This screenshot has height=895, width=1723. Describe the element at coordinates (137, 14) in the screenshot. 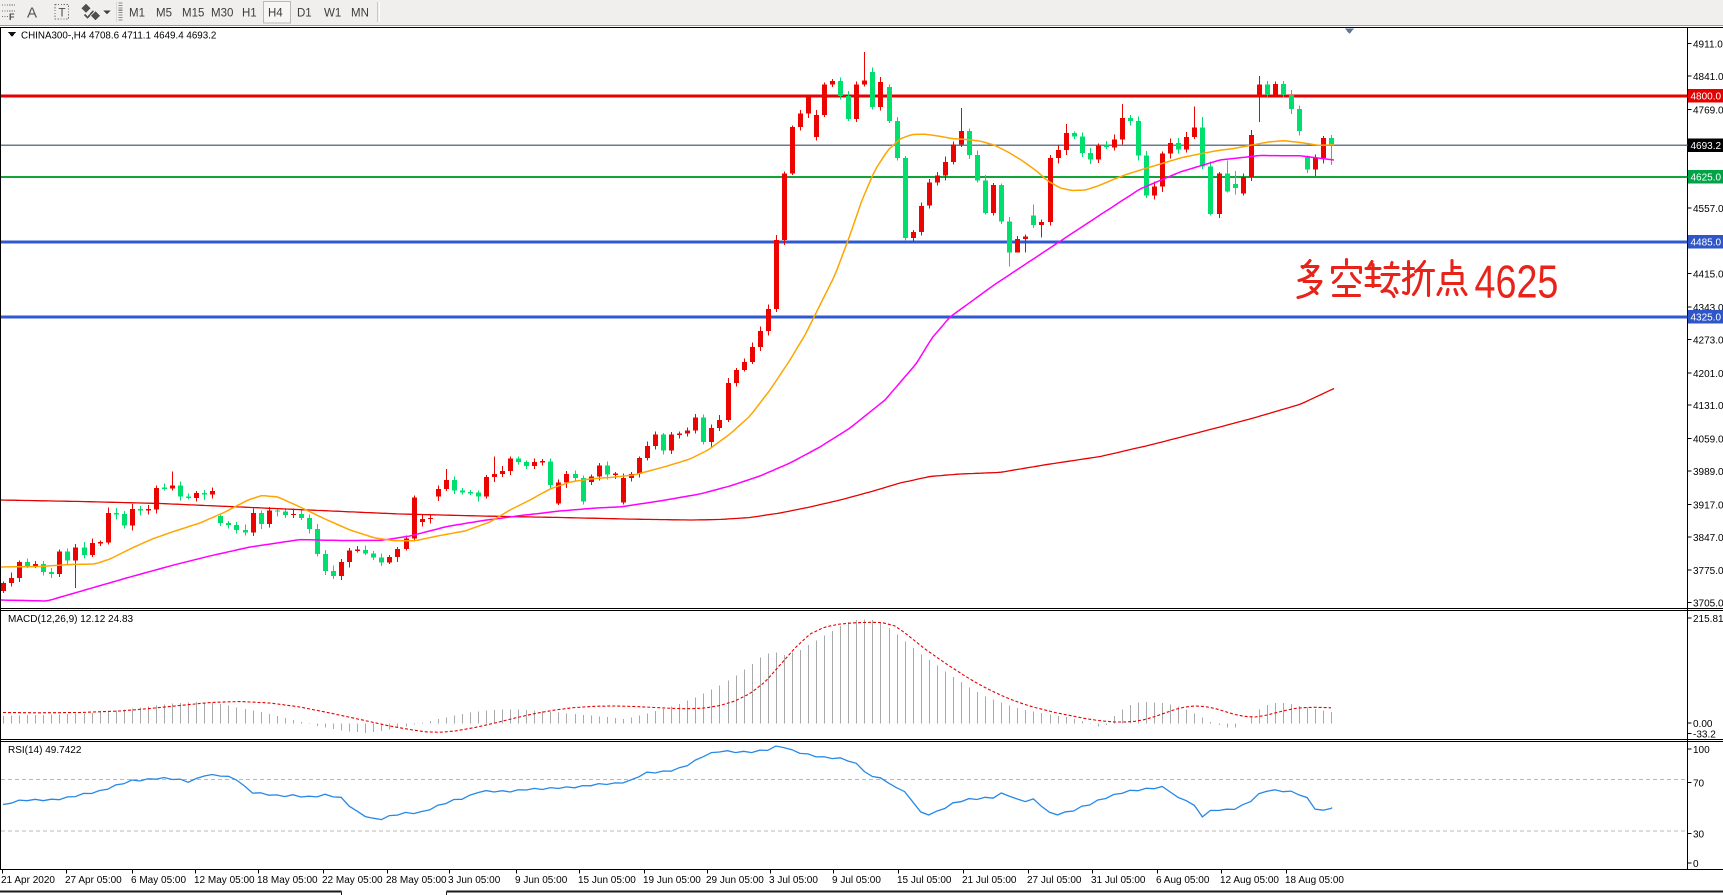

I see `svg-text: M1` at that location.